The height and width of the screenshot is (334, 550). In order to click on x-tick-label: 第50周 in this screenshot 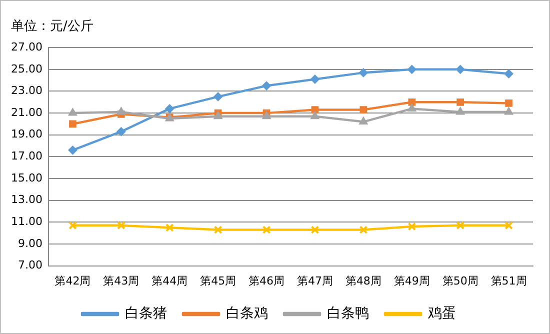, I will do `click(460, 281)`.